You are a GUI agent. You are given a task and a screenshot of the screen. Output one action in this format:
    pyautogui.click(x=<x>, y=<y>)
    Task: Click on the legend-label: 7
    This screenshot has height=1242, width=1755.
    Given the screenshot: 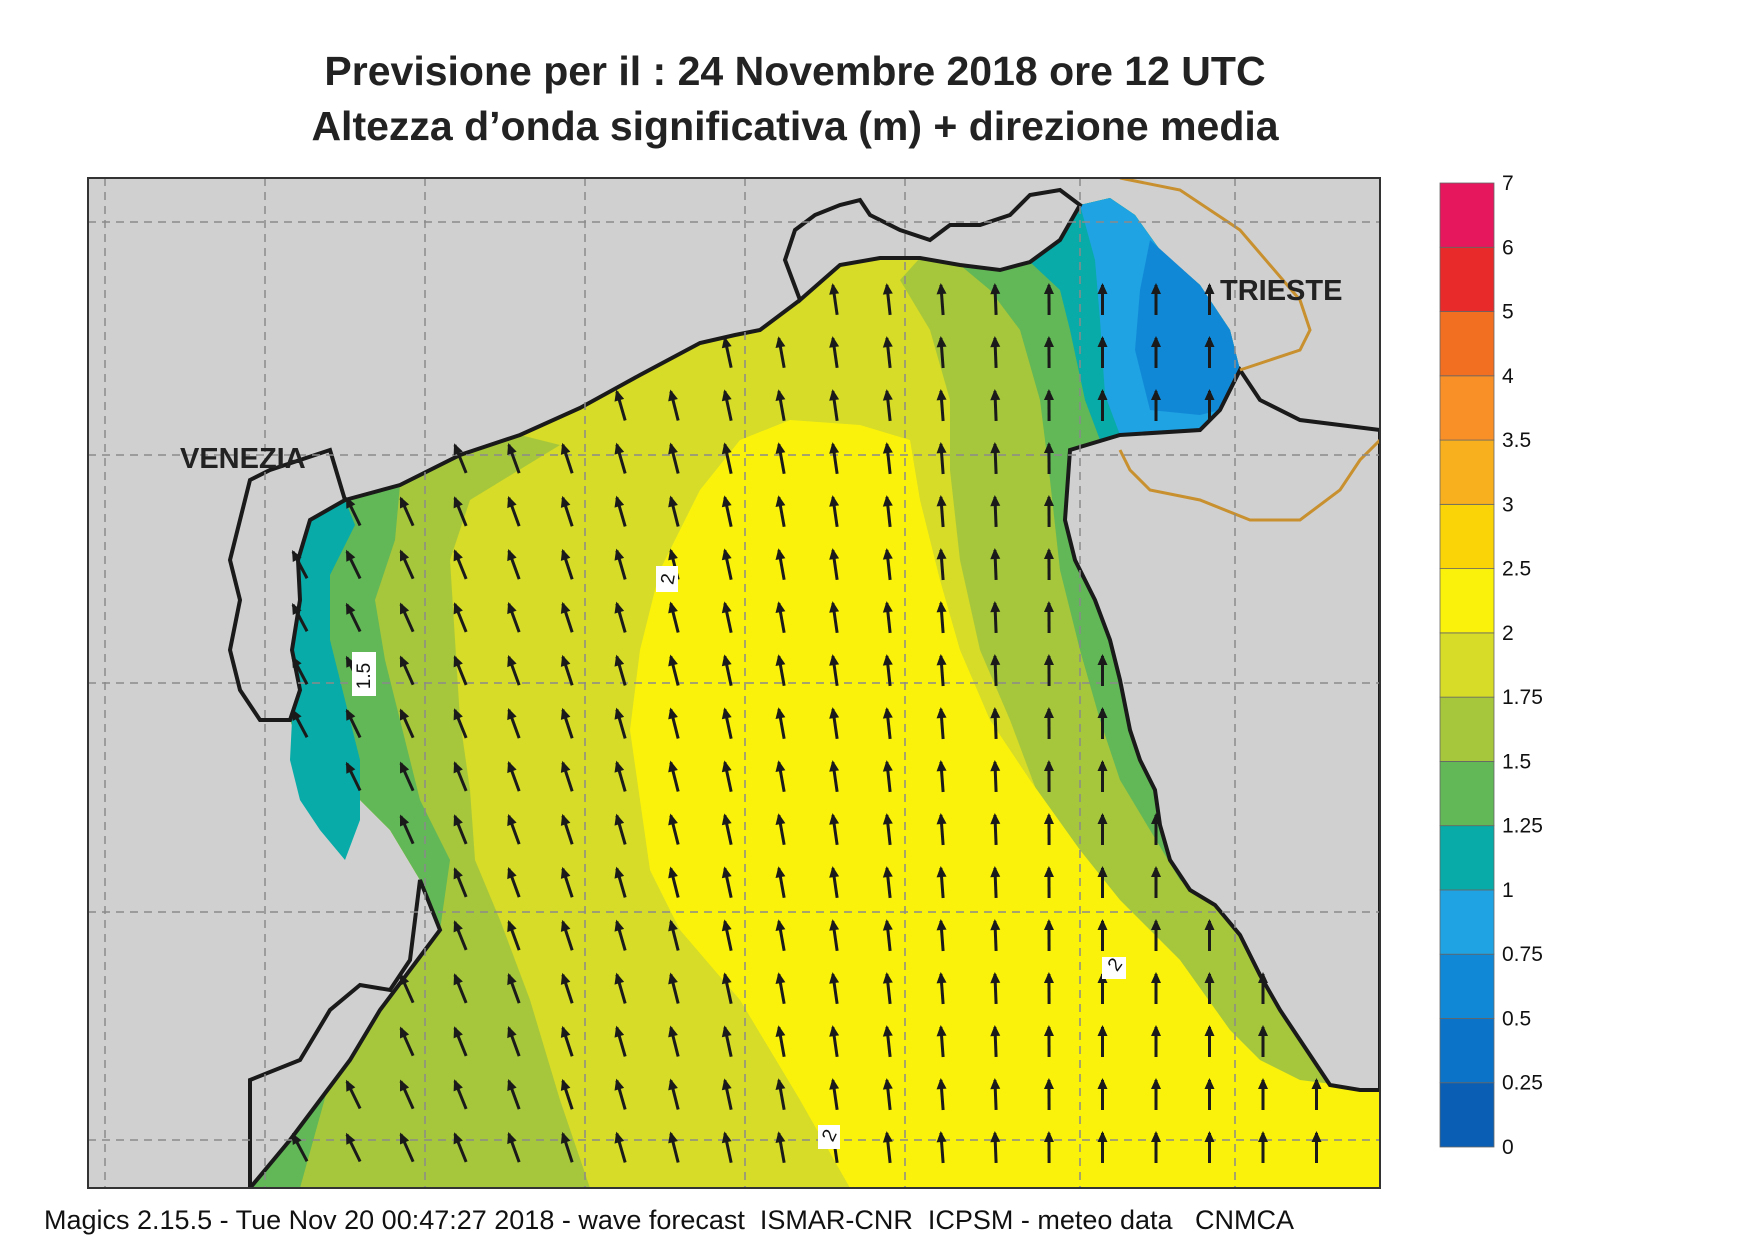 What is the action you would take?
    pyautogui.click(x=1508, y=183)
    